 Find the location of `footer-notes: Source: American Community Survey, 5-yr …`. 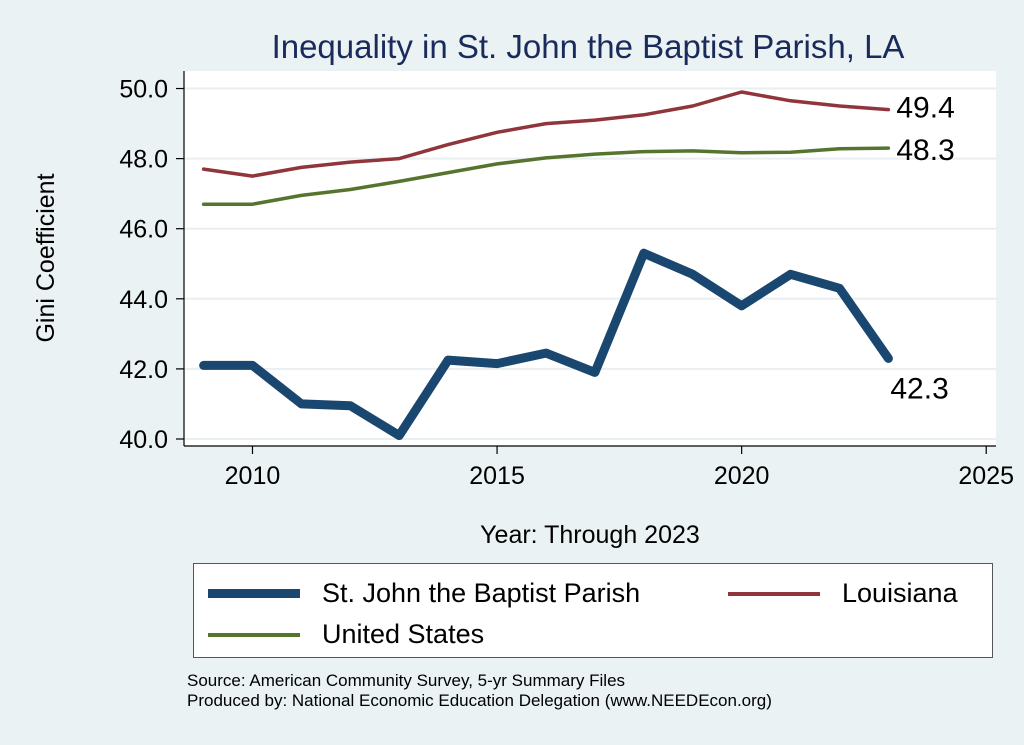

footer-notes: Source: American Community Survey, 5-yr … is located at coordinates (479, 691).